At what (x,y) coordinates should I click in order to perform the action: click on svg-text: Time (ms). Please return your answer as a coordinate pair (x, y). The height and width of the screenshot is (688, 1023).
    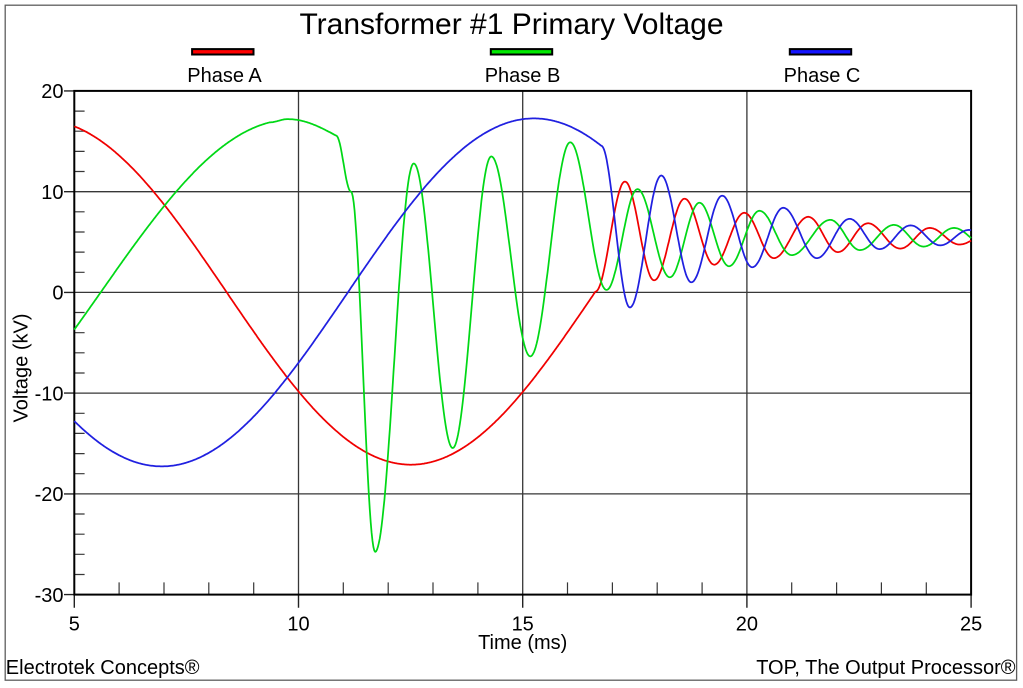
    Looking at the image, I should click on (522, 643).